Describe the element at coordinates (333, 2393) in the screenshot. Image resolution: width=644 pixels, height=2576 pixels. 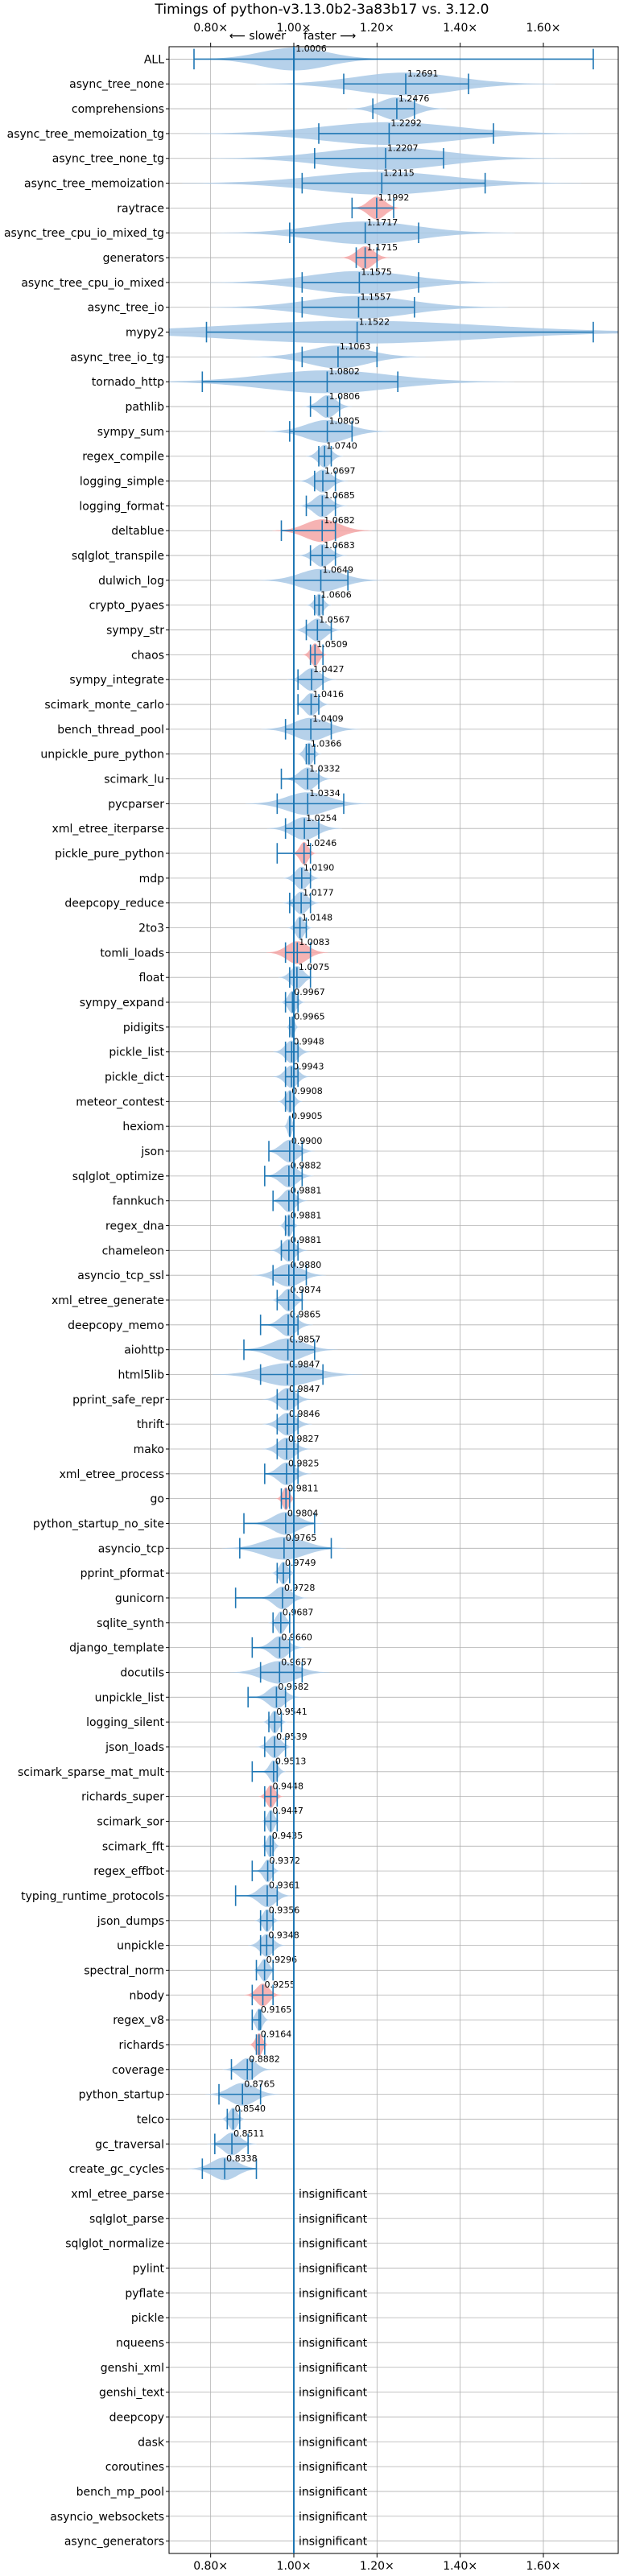
I see `insignificant-label-genshi-text: insignificant` at that location.